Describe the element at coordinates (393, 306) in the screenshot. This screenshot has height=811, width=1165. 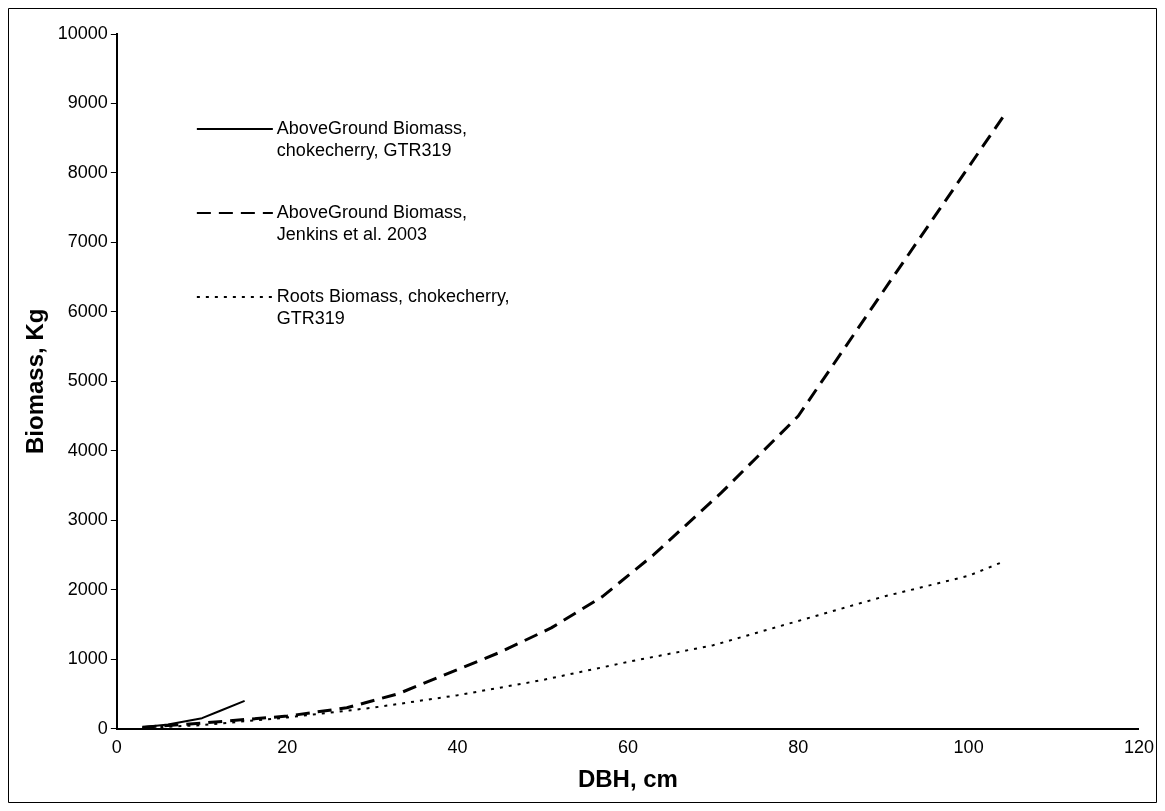
I see `legend-label: Roots Biomass, chokecherry, GTR319` at that location.